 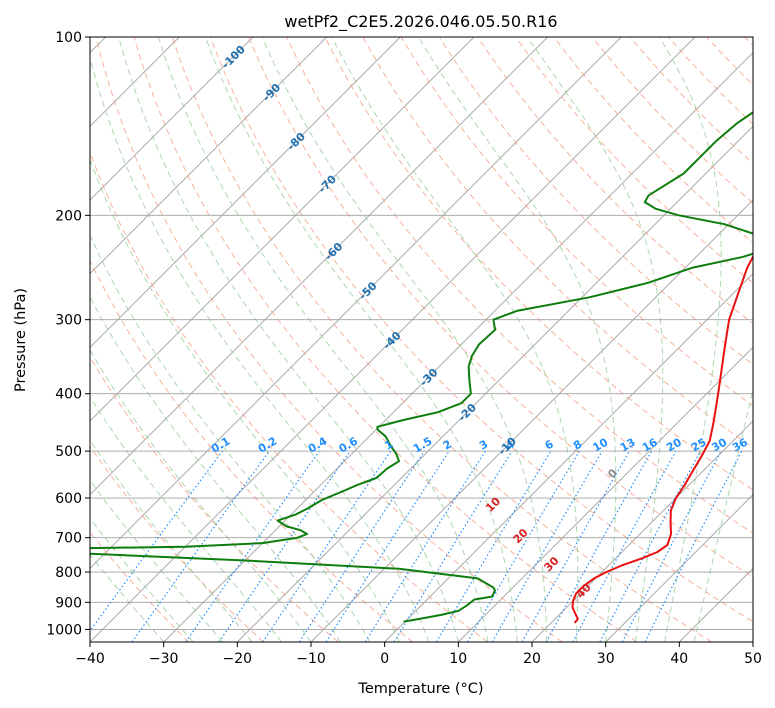 What do you see at coordinates (68, 216) in the screenshot?
I see `y-tick-label: 200` at bounding box center [68, 216].